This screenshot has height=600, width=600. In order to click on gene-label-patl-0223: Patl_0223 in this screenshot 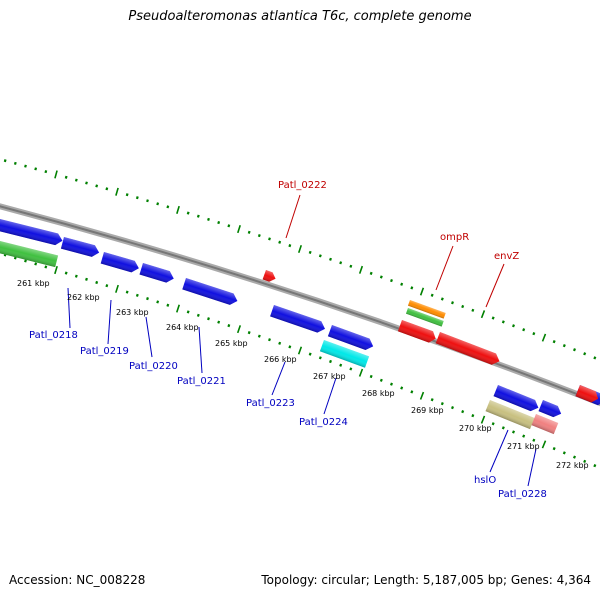, I will do `click(270, 403)`.